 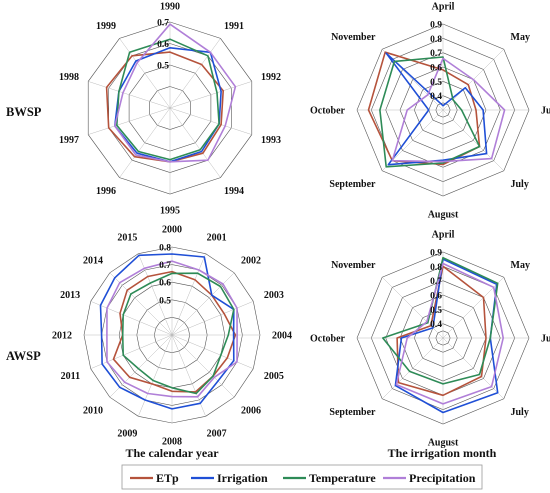 I want to click on category-label: 2009, so click(x=127, y=433).